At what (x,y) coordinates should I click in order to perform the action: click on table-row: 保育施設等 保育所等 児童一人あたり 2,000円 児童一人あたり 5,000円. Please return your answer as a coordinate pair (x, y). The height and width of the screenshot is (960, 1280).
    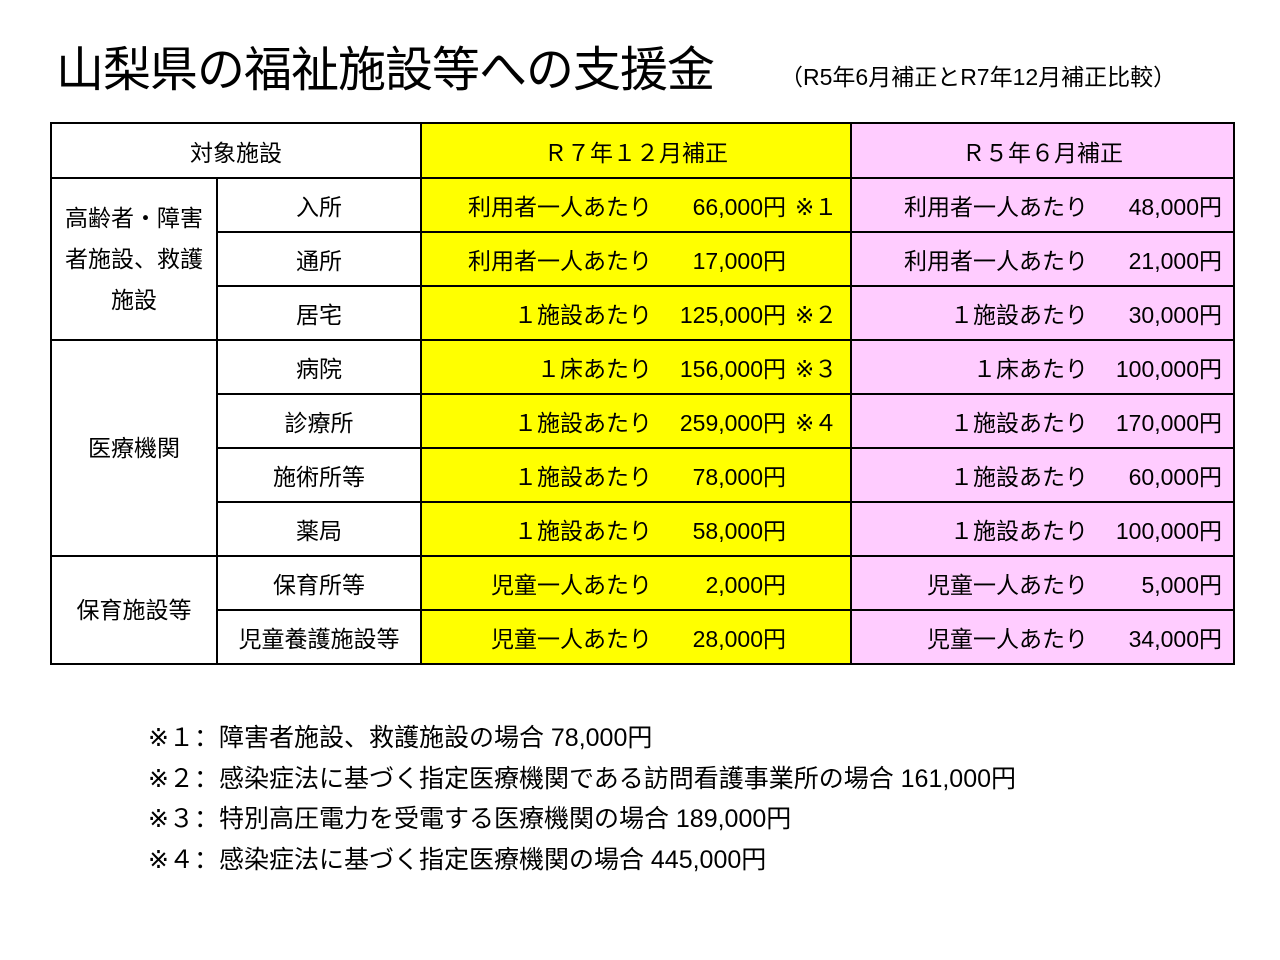
    Looking at the image, I should click on (642, 610).